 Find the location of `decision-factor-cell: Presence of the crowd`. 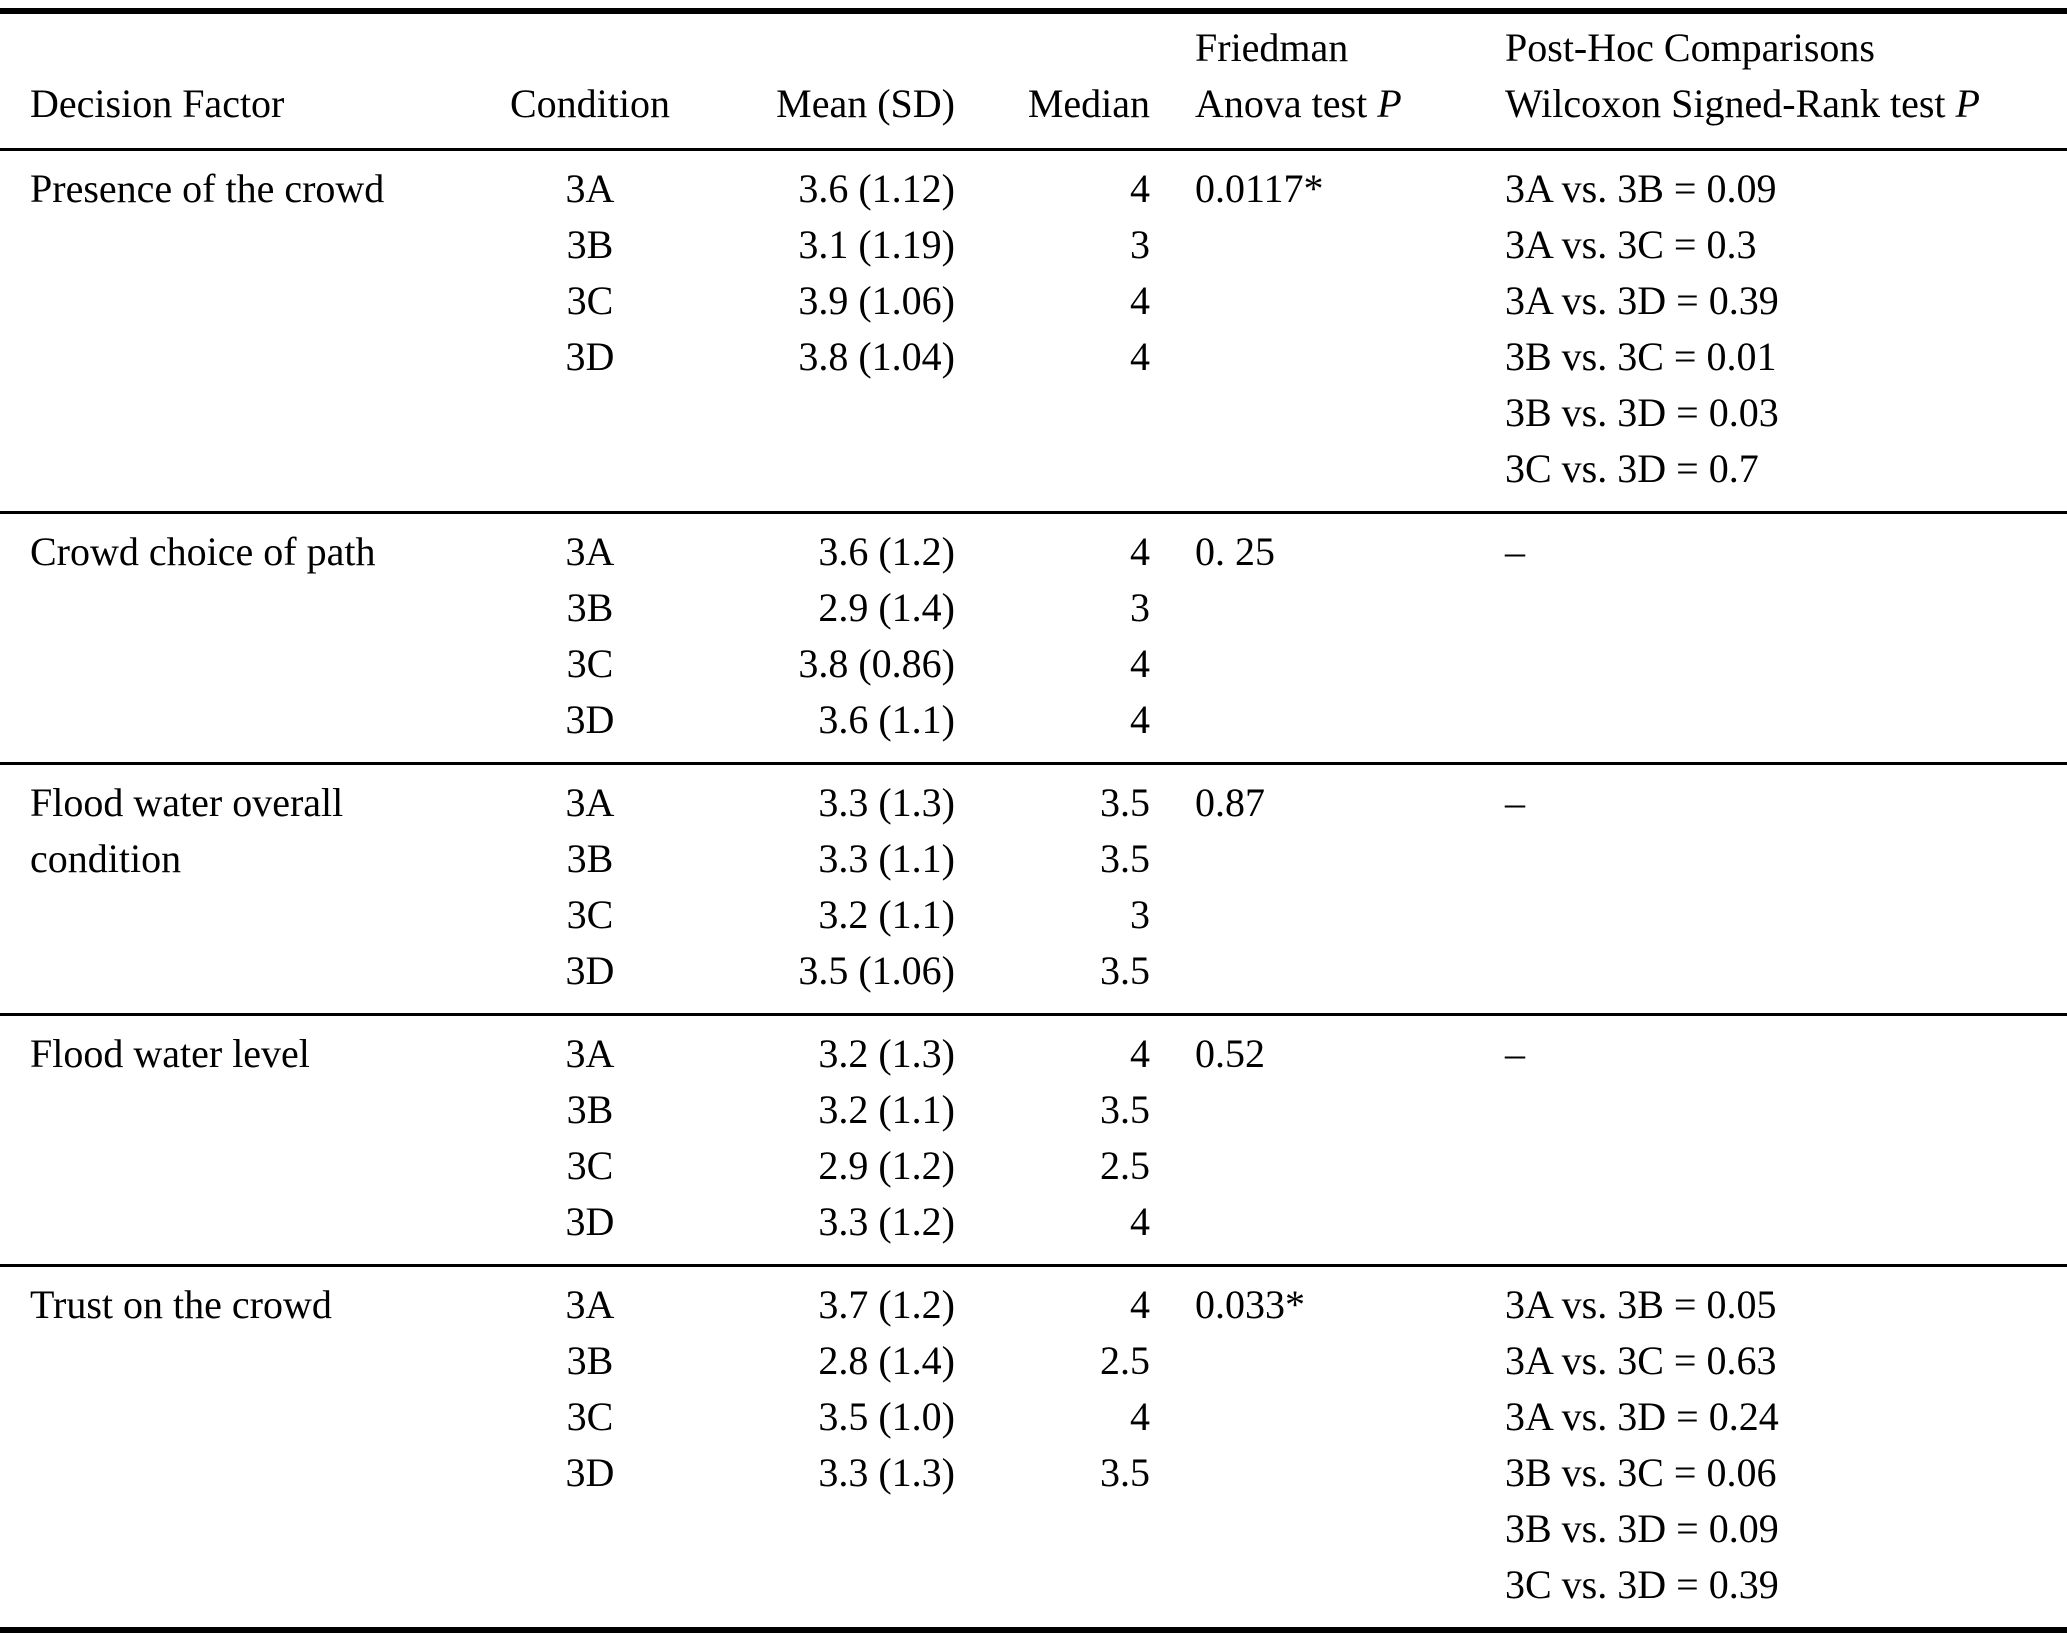

decision-factor-cell: Presence of the crowd is located at coordinates (207, 188).